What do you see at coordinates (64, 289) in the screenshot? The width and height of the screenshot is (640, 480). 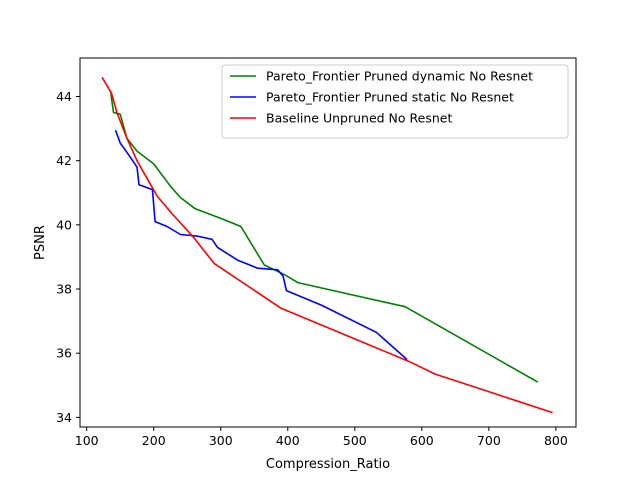 I see `y-tick-label: 38` at bounding box center [64, 289].